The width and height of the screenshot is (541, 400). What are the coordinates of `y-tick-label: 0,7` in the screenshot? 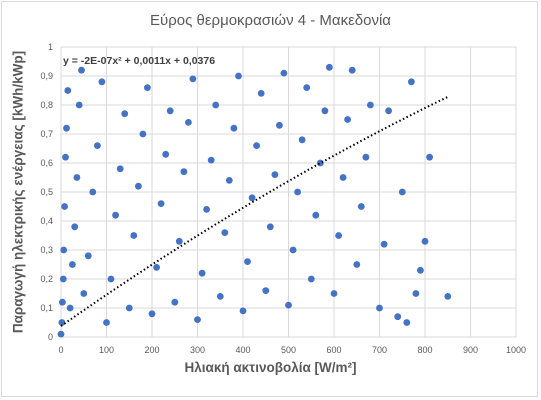 It's located at (46, 134).